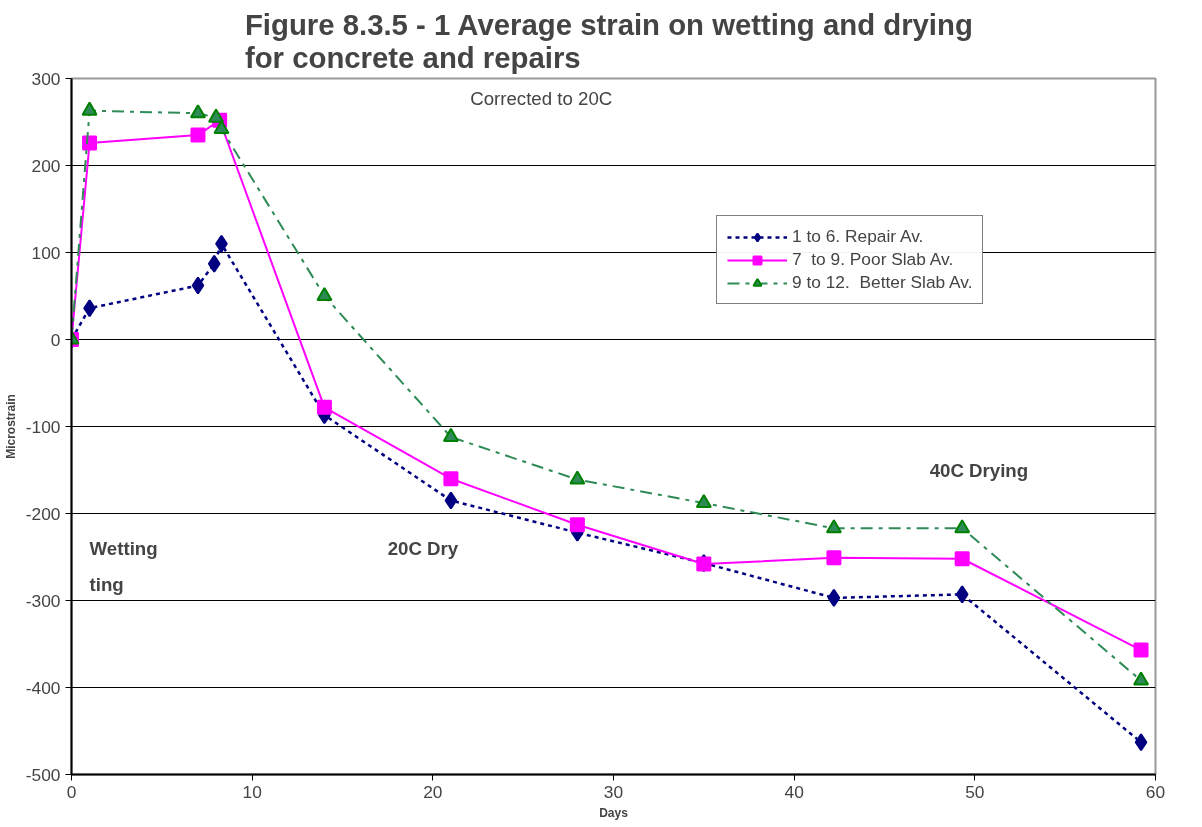 The height and width of the screenshot is (827, 1202). What do you see at coordinates (46, 165) in the screenshot?
I see `y-tick-label: 200` at bounding box center [46, 165].